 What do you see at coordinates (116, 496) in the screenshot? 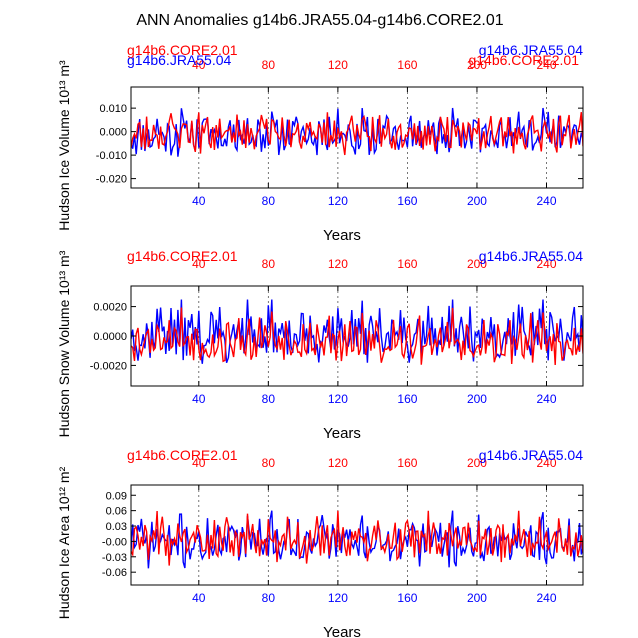
I see `y-tick-label: 0.09` at bounding box center [116, 496].